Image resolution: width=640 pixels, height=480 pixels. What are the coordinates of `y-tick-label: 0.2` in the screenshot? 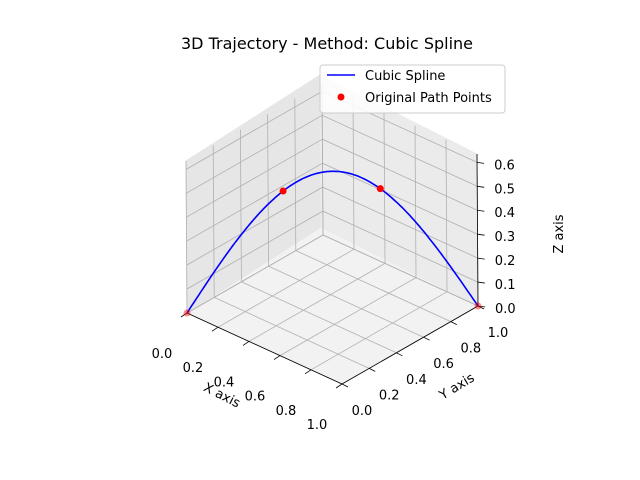 It's located at (389, 395).